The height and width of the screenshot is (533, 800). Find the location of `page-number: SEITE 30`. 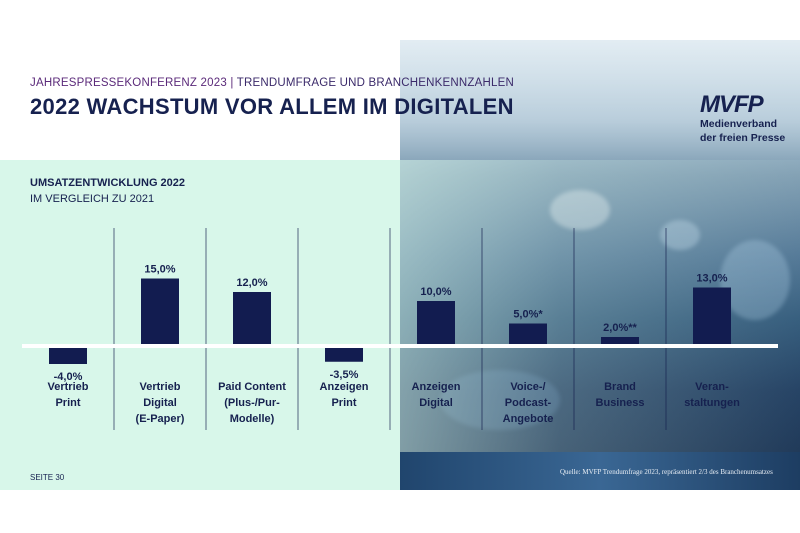

page-number: SEITE 30 is located at coordinates (47, 477).